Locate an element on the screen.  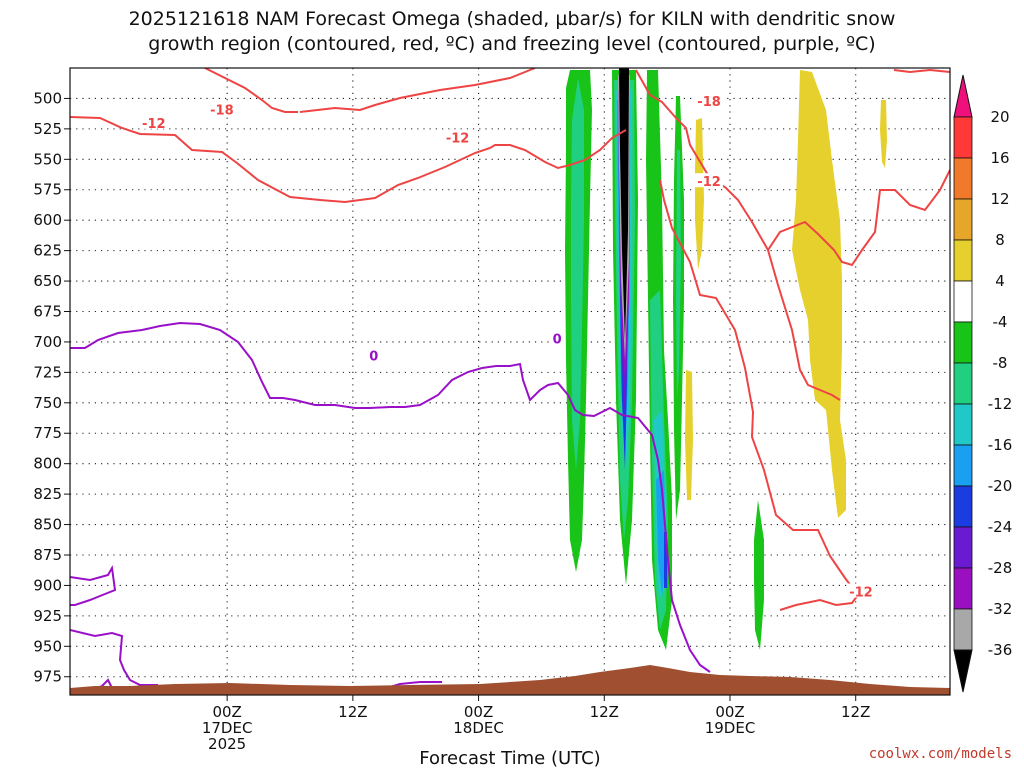
colorbar-label: 8 is located at coordinates (1000, 240).